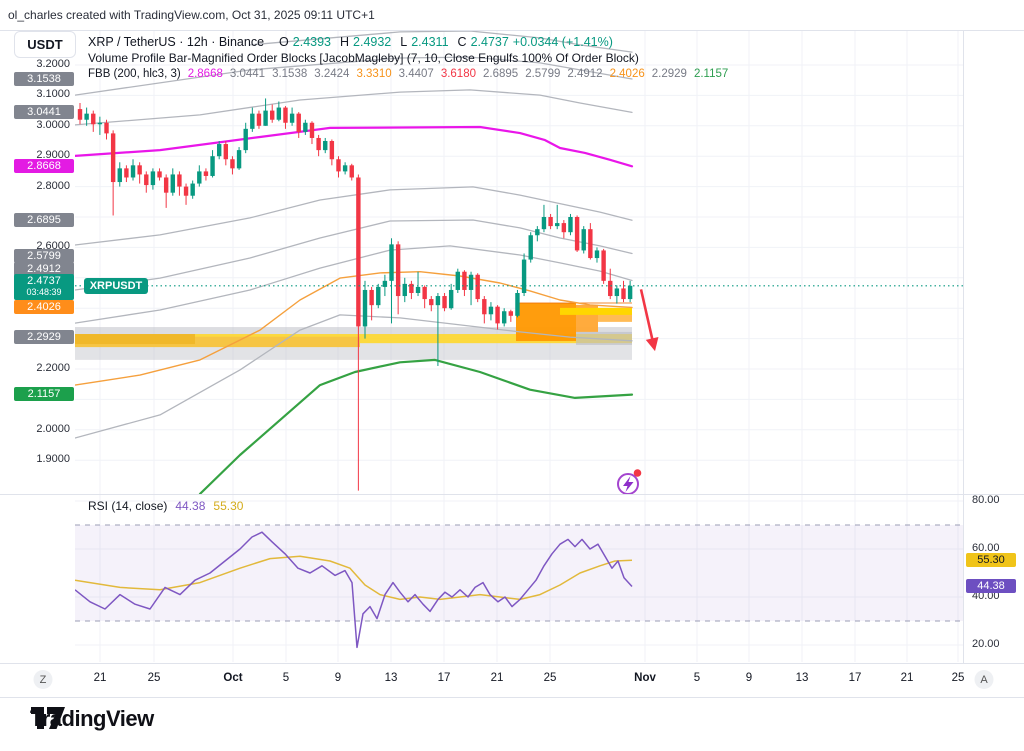 The height and width of the screenshot is (751, 1024). What do you see at coordinates (669, 74) in the screenshot?
I see `fbb-value: 2.2929` at bounding box center [669, 74].